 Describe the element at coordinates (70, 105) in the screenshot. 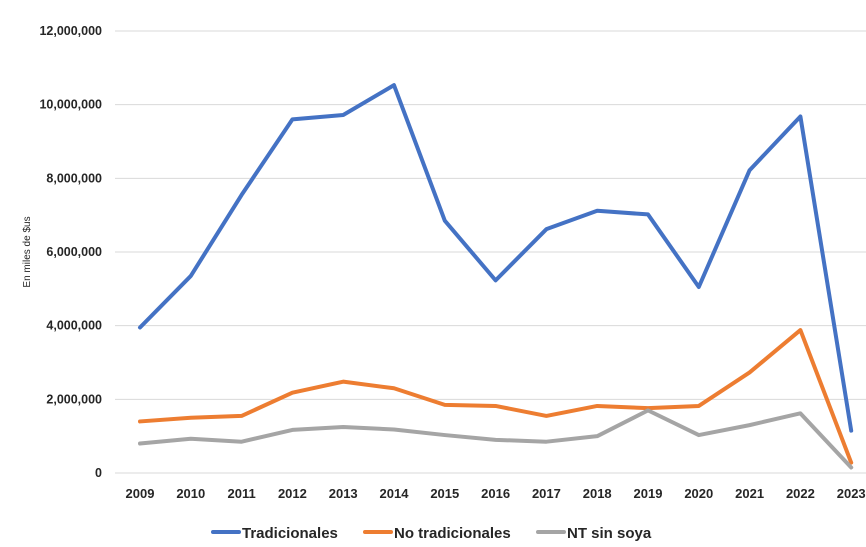

I see `y-tick-label: 10,000,000` at that location.